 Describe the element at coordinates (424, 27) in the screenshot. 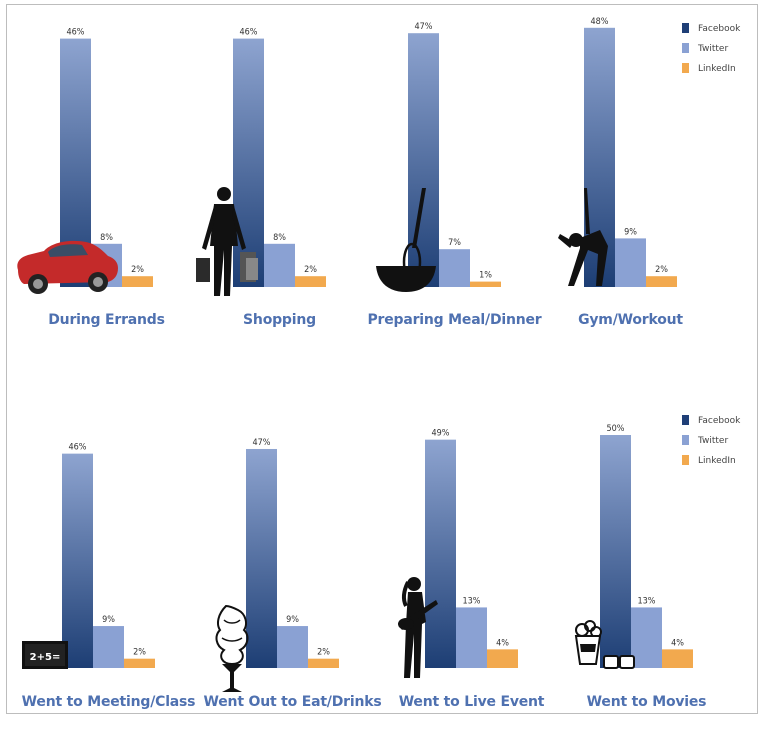

I see `value-label-preparing-meal-dinner-facebook: 47%` at that location.